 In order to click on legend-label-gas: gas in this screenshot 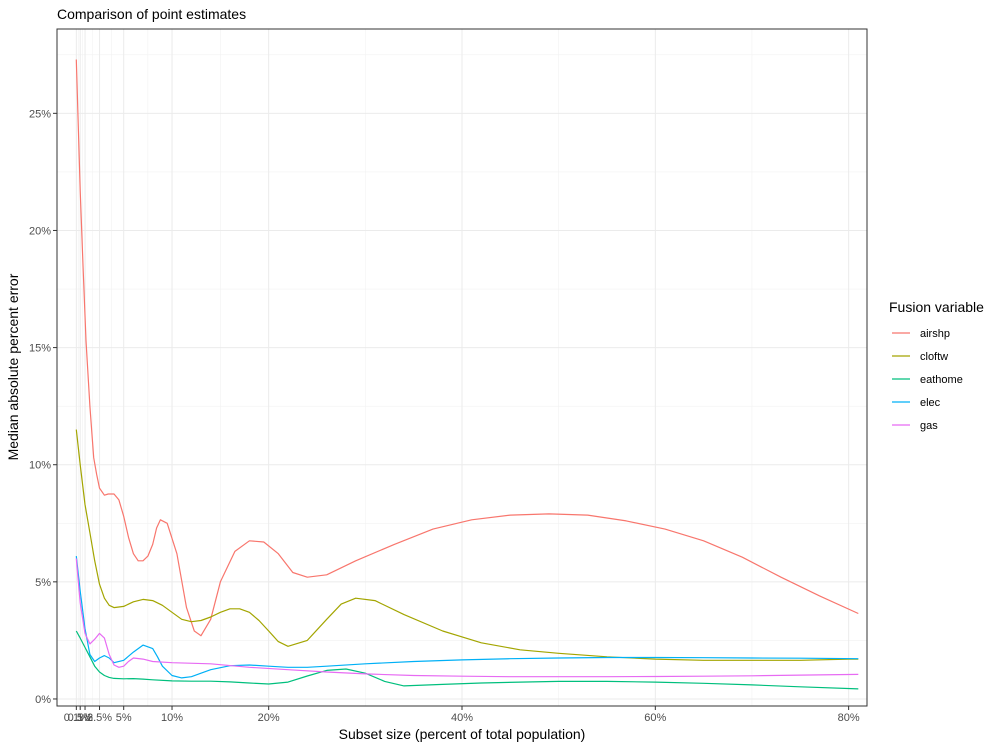, I will do `click(929, 426)`.